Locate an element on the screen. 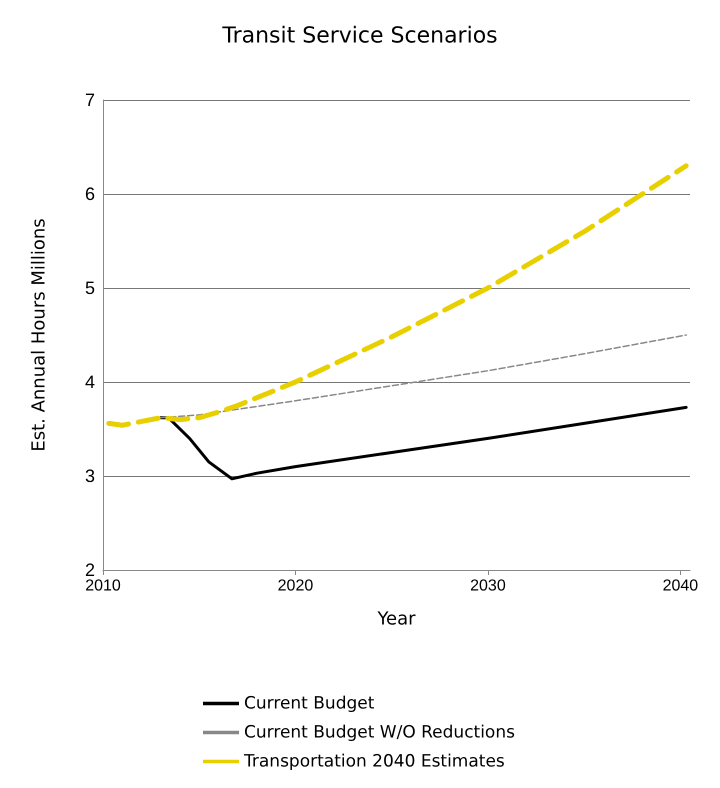  y-tick-label: 2 is located at coordinates (89, 570).